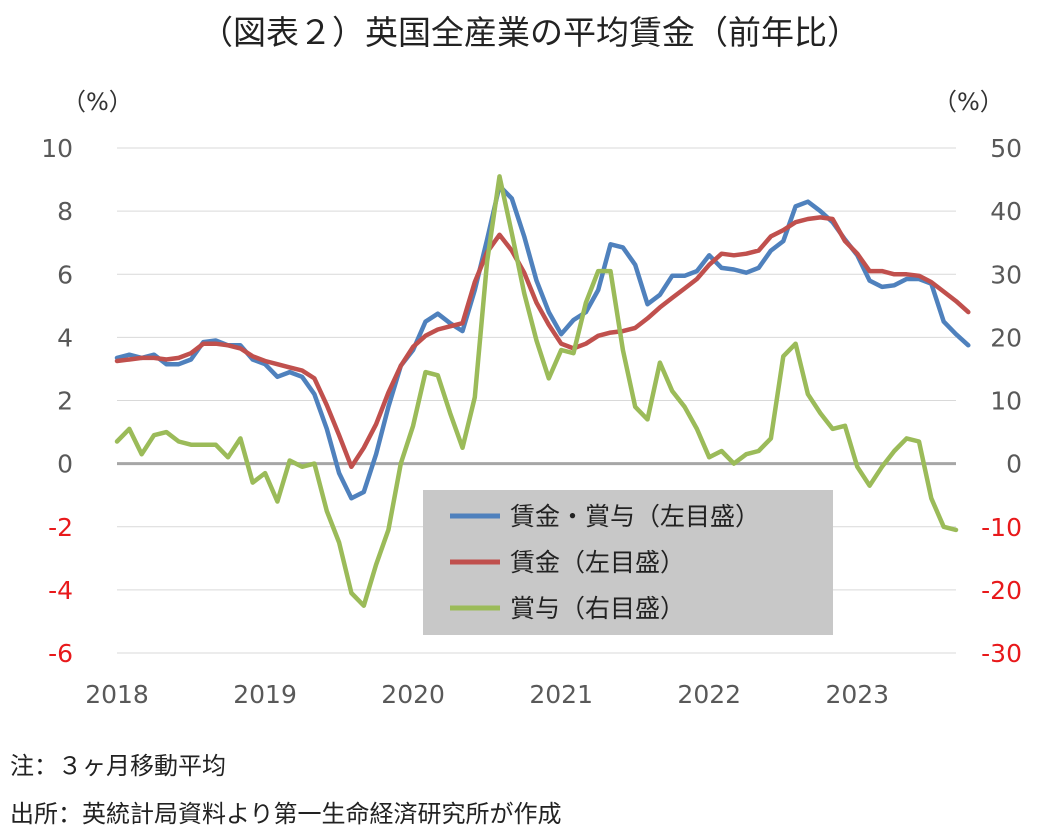 This screenshot has height=838, width=1060. What do you see at coordinates (117, 694) in the screenshot?
I see `x-tick-label: 2018` at bounding box center [117, 694].